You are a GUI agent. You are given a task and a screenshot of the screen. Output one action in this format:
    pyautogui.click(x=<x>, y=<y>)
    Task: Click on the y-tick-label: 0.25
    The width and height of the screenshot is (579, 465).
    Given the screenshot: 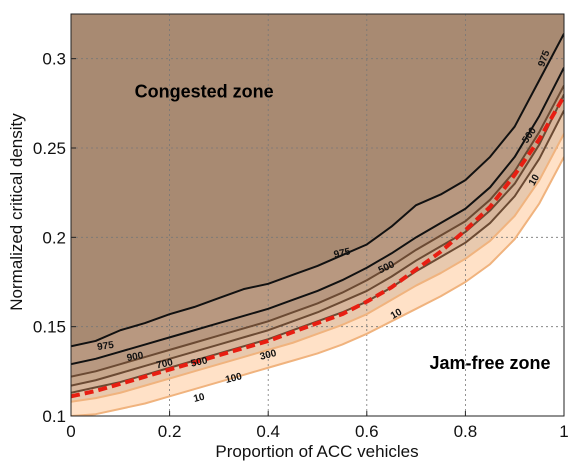 What is the action you would take?
    pyautogui.click(x=49, y=148)
    